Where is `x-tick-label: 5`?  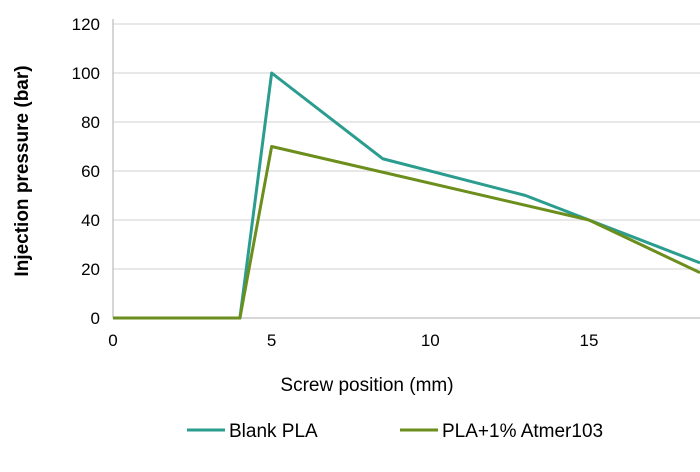 x-tick-label: 5 is located at coordinates (271, 340).